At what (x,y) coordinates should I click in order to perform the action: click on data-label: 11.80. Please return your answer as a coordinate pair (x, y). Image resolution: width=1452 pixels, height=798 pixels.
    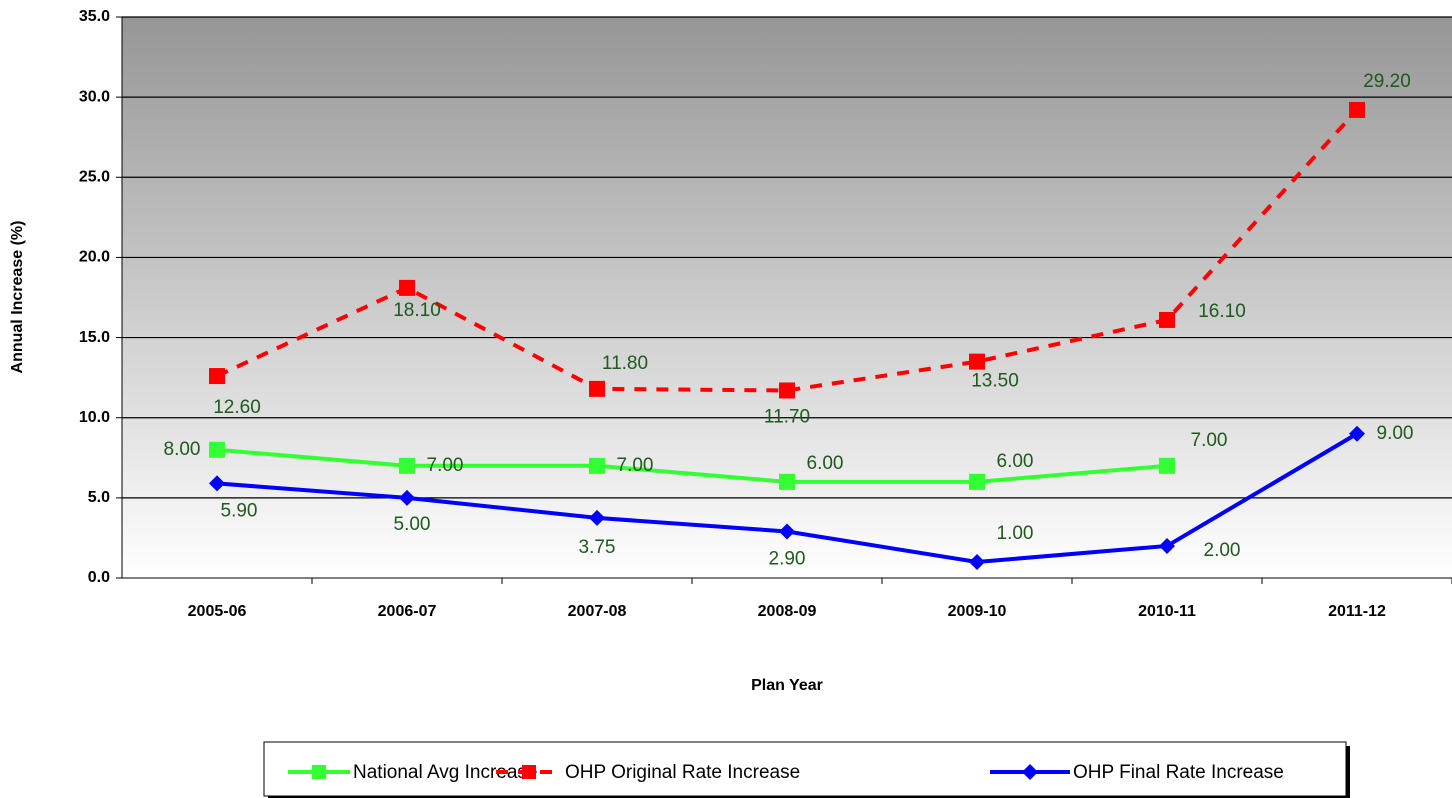
    Looking at the image, I should click on (625, 363).